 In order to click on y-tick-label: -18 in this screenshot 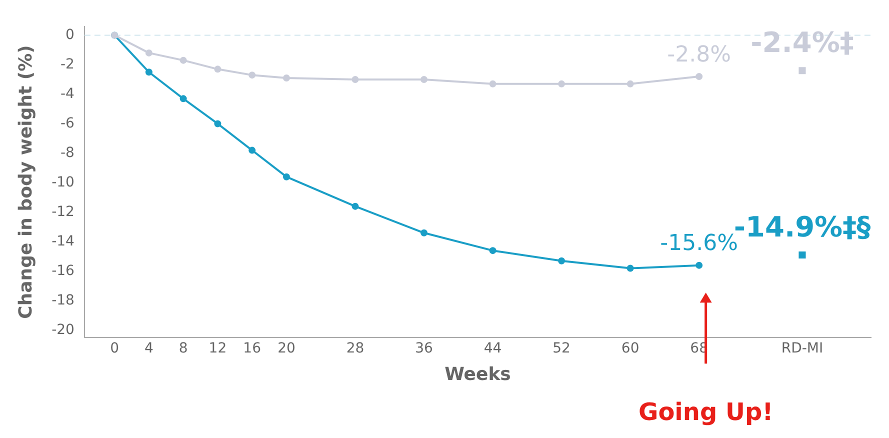, I will do `click(63, 300)`.